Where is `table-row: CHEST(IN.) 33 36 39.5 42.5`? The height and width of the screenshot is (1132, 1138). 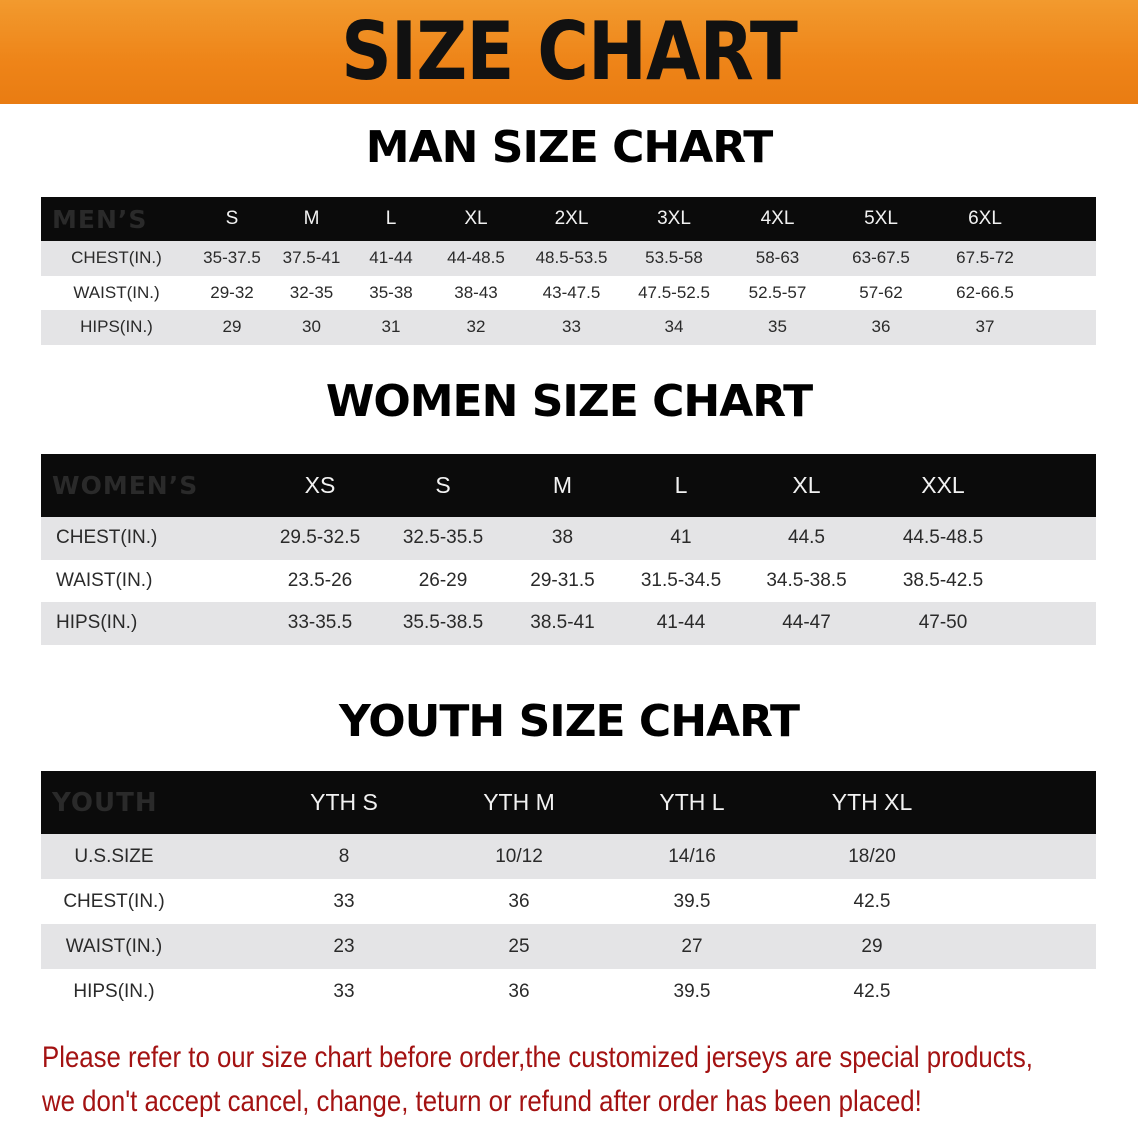
table-row: CHEST(IN.) 33 36 39.5 42.5 is located at coordinates (568, 901).